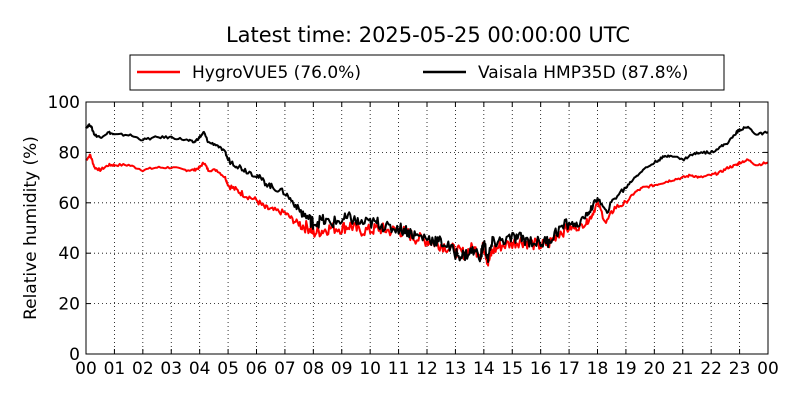  Describe the element at coordinates (598, 369) in the screenshot. I see `x-tick-label: 18` at that location.